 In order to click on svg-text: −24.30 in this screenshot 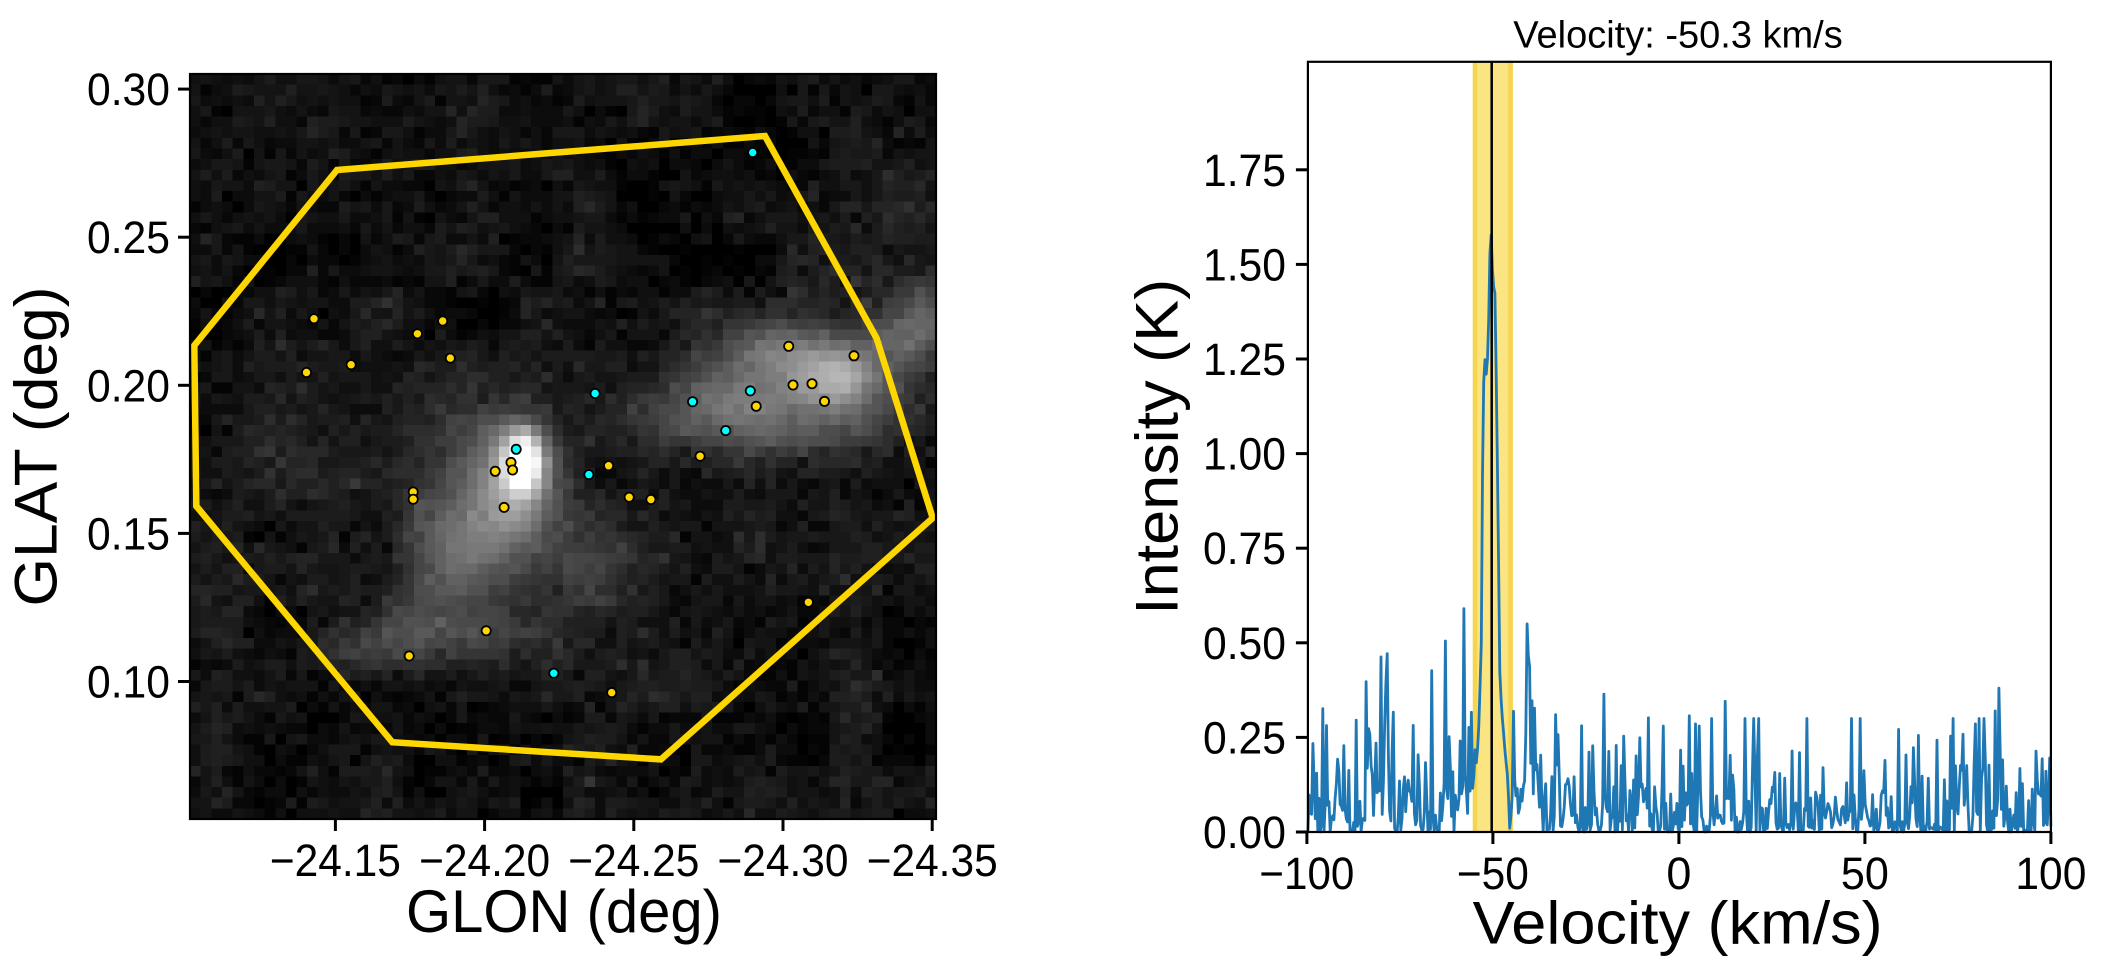, I will do `click(783, 860)`.